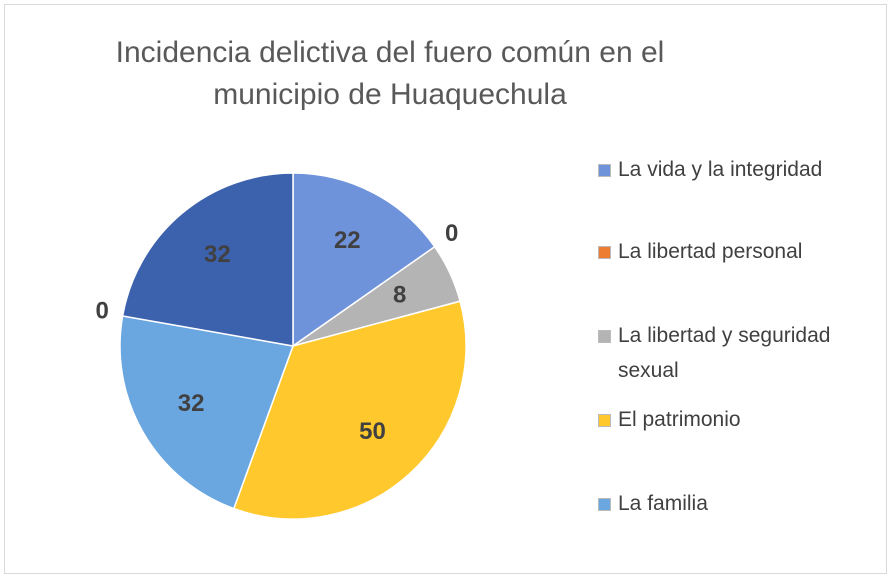  Describe the element at coordinates (724, 353) in the screenshot. I see `legend-label: La libertad y seguridad sexual` at that location.